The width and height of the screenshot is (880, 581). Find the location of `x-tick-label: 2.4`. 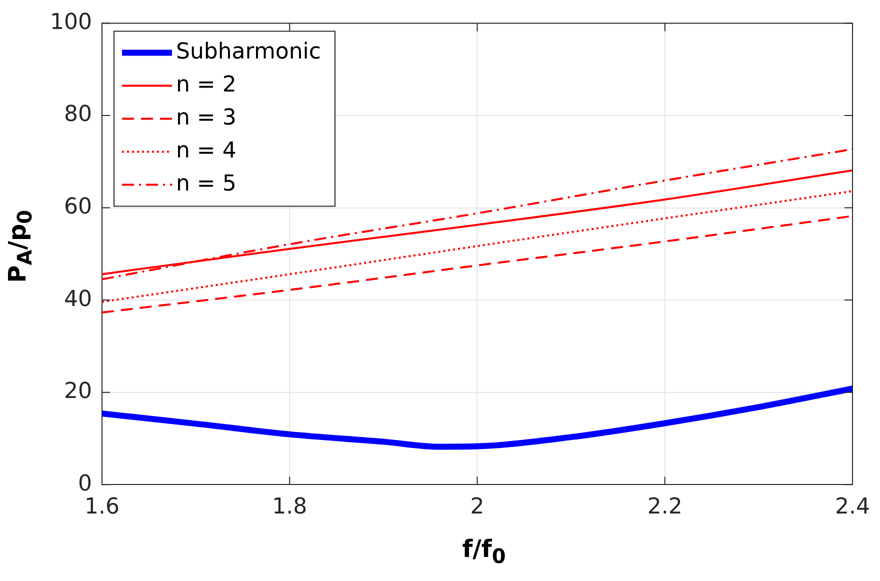

x-tick-label: 2.4 is located at coordinates (852, 507).